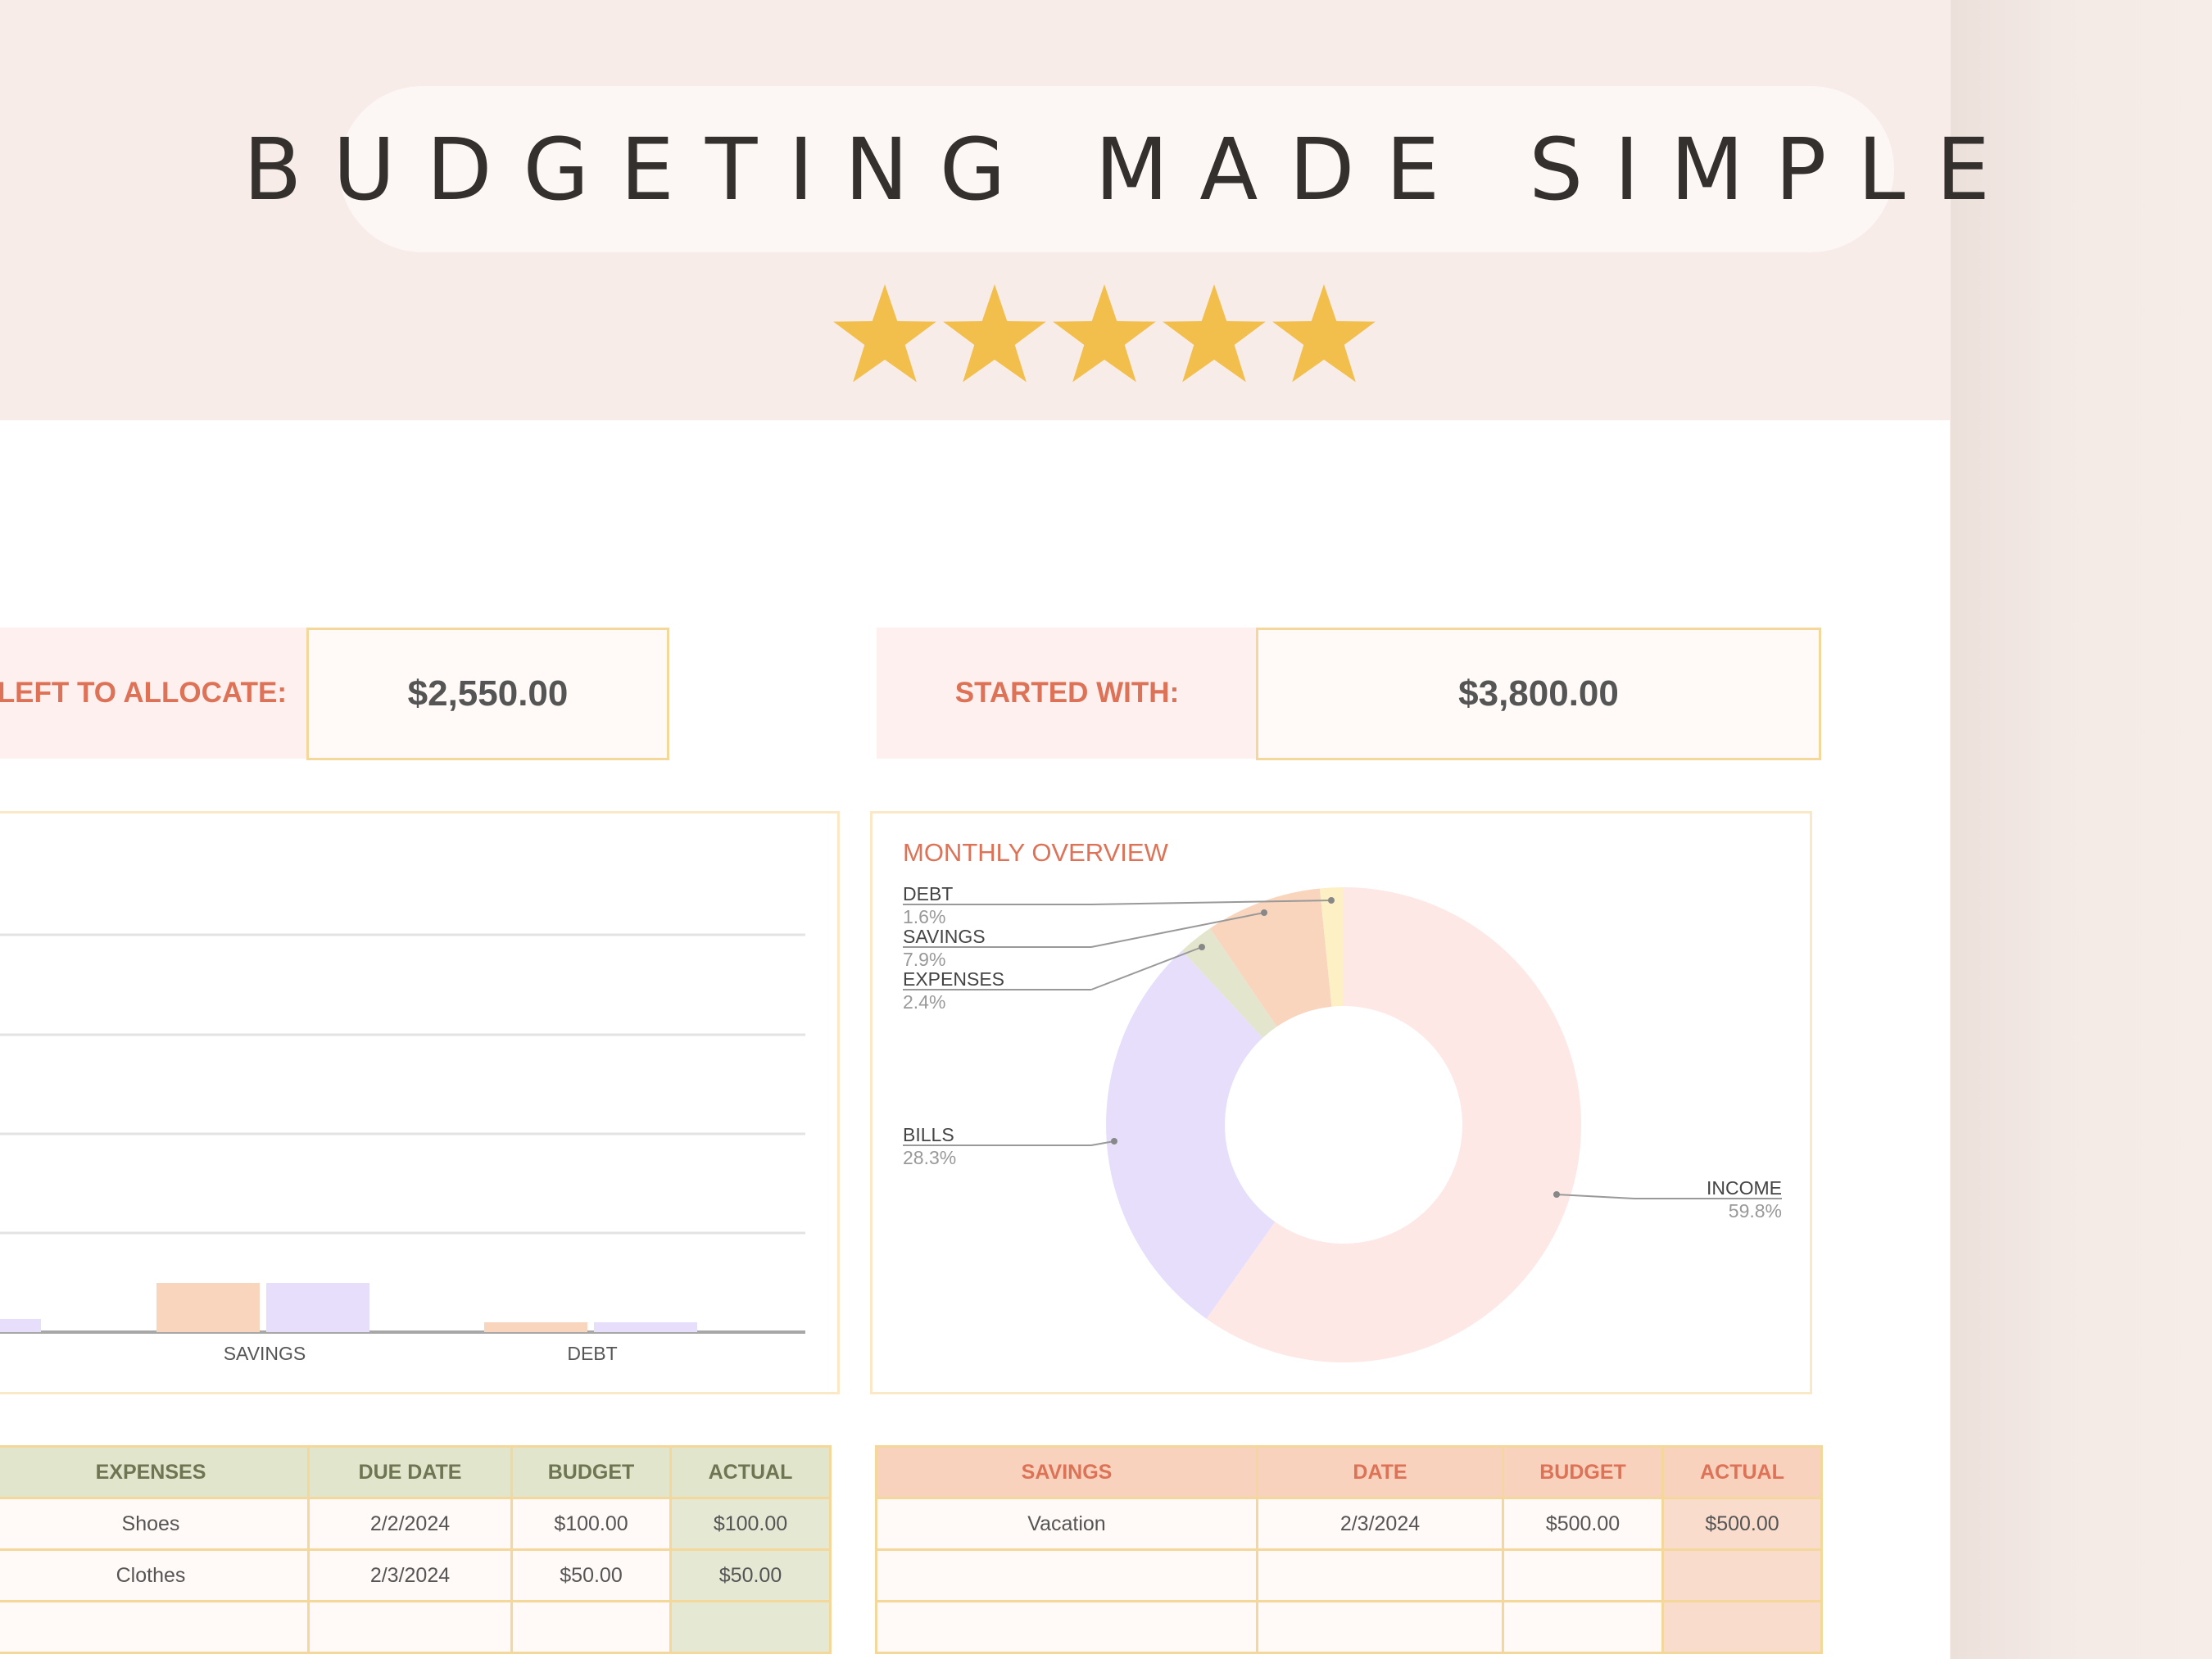  I want to click on table-cell: Vacation, so click(1066, 1524).